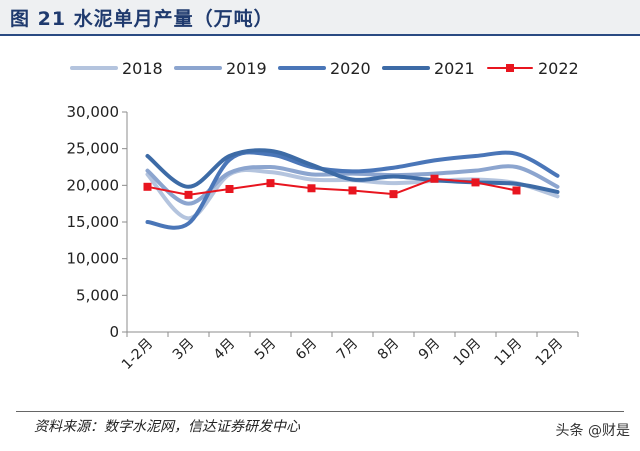  Describe the element at coordinates (97, 295) in the screenshot. I see `y-tick-label: 5,000` at that location.